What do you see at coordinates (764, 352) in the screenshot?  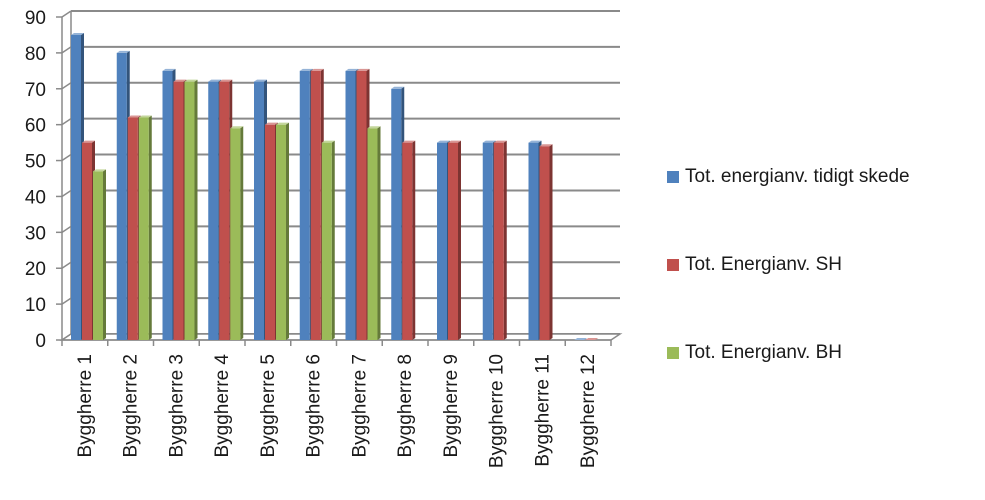 I see `legend-label: Tot. Energianv. BH` at bounding box center [764, 352].